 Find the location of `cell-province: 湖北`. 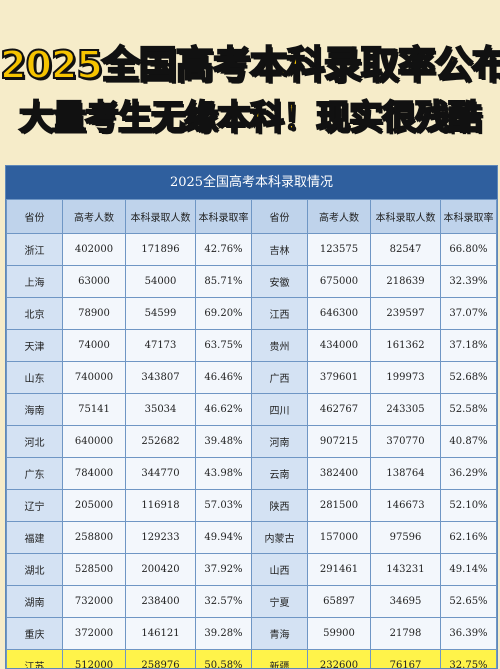

cell-province: 湖北 is located at coordinates (35, 570).